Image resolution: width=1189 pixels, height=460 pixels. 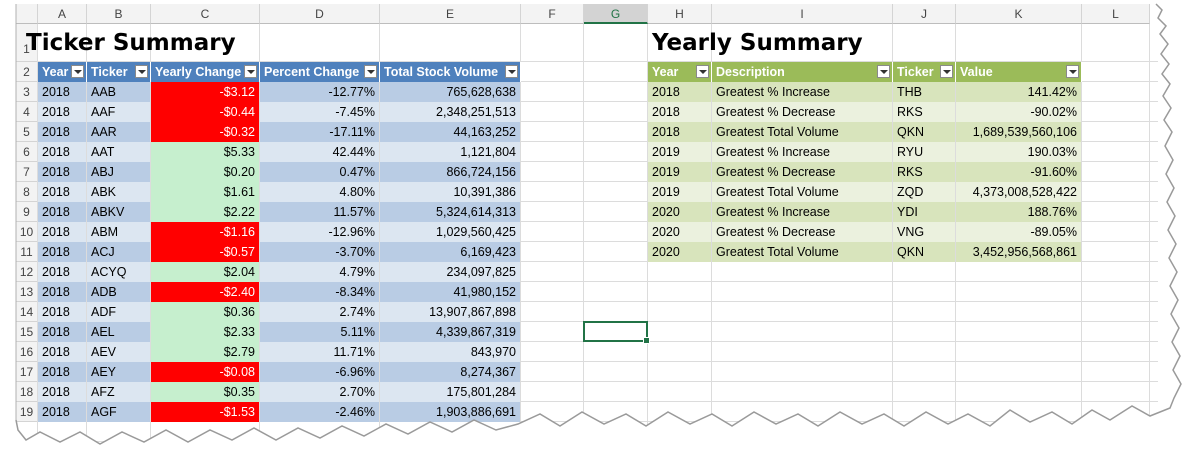 I want to click on ticker-cell: 843,970, so click(x=450, y=352).